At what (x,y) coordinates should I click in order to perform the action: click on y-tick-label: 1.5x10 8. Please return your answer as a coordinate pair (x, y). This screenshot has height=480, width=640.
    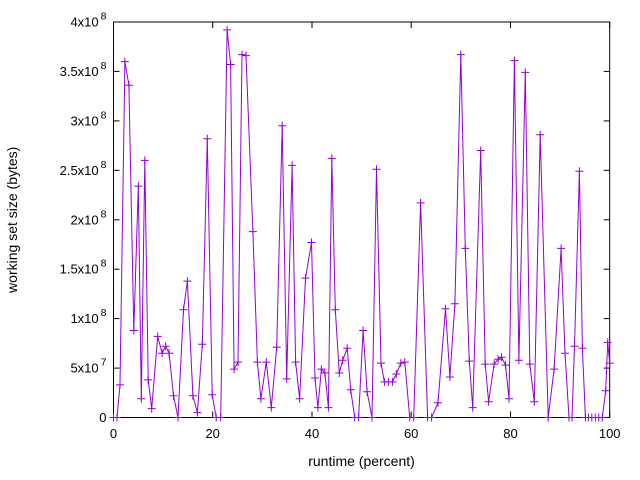
    Looking at the image, I should click on (83, 267).